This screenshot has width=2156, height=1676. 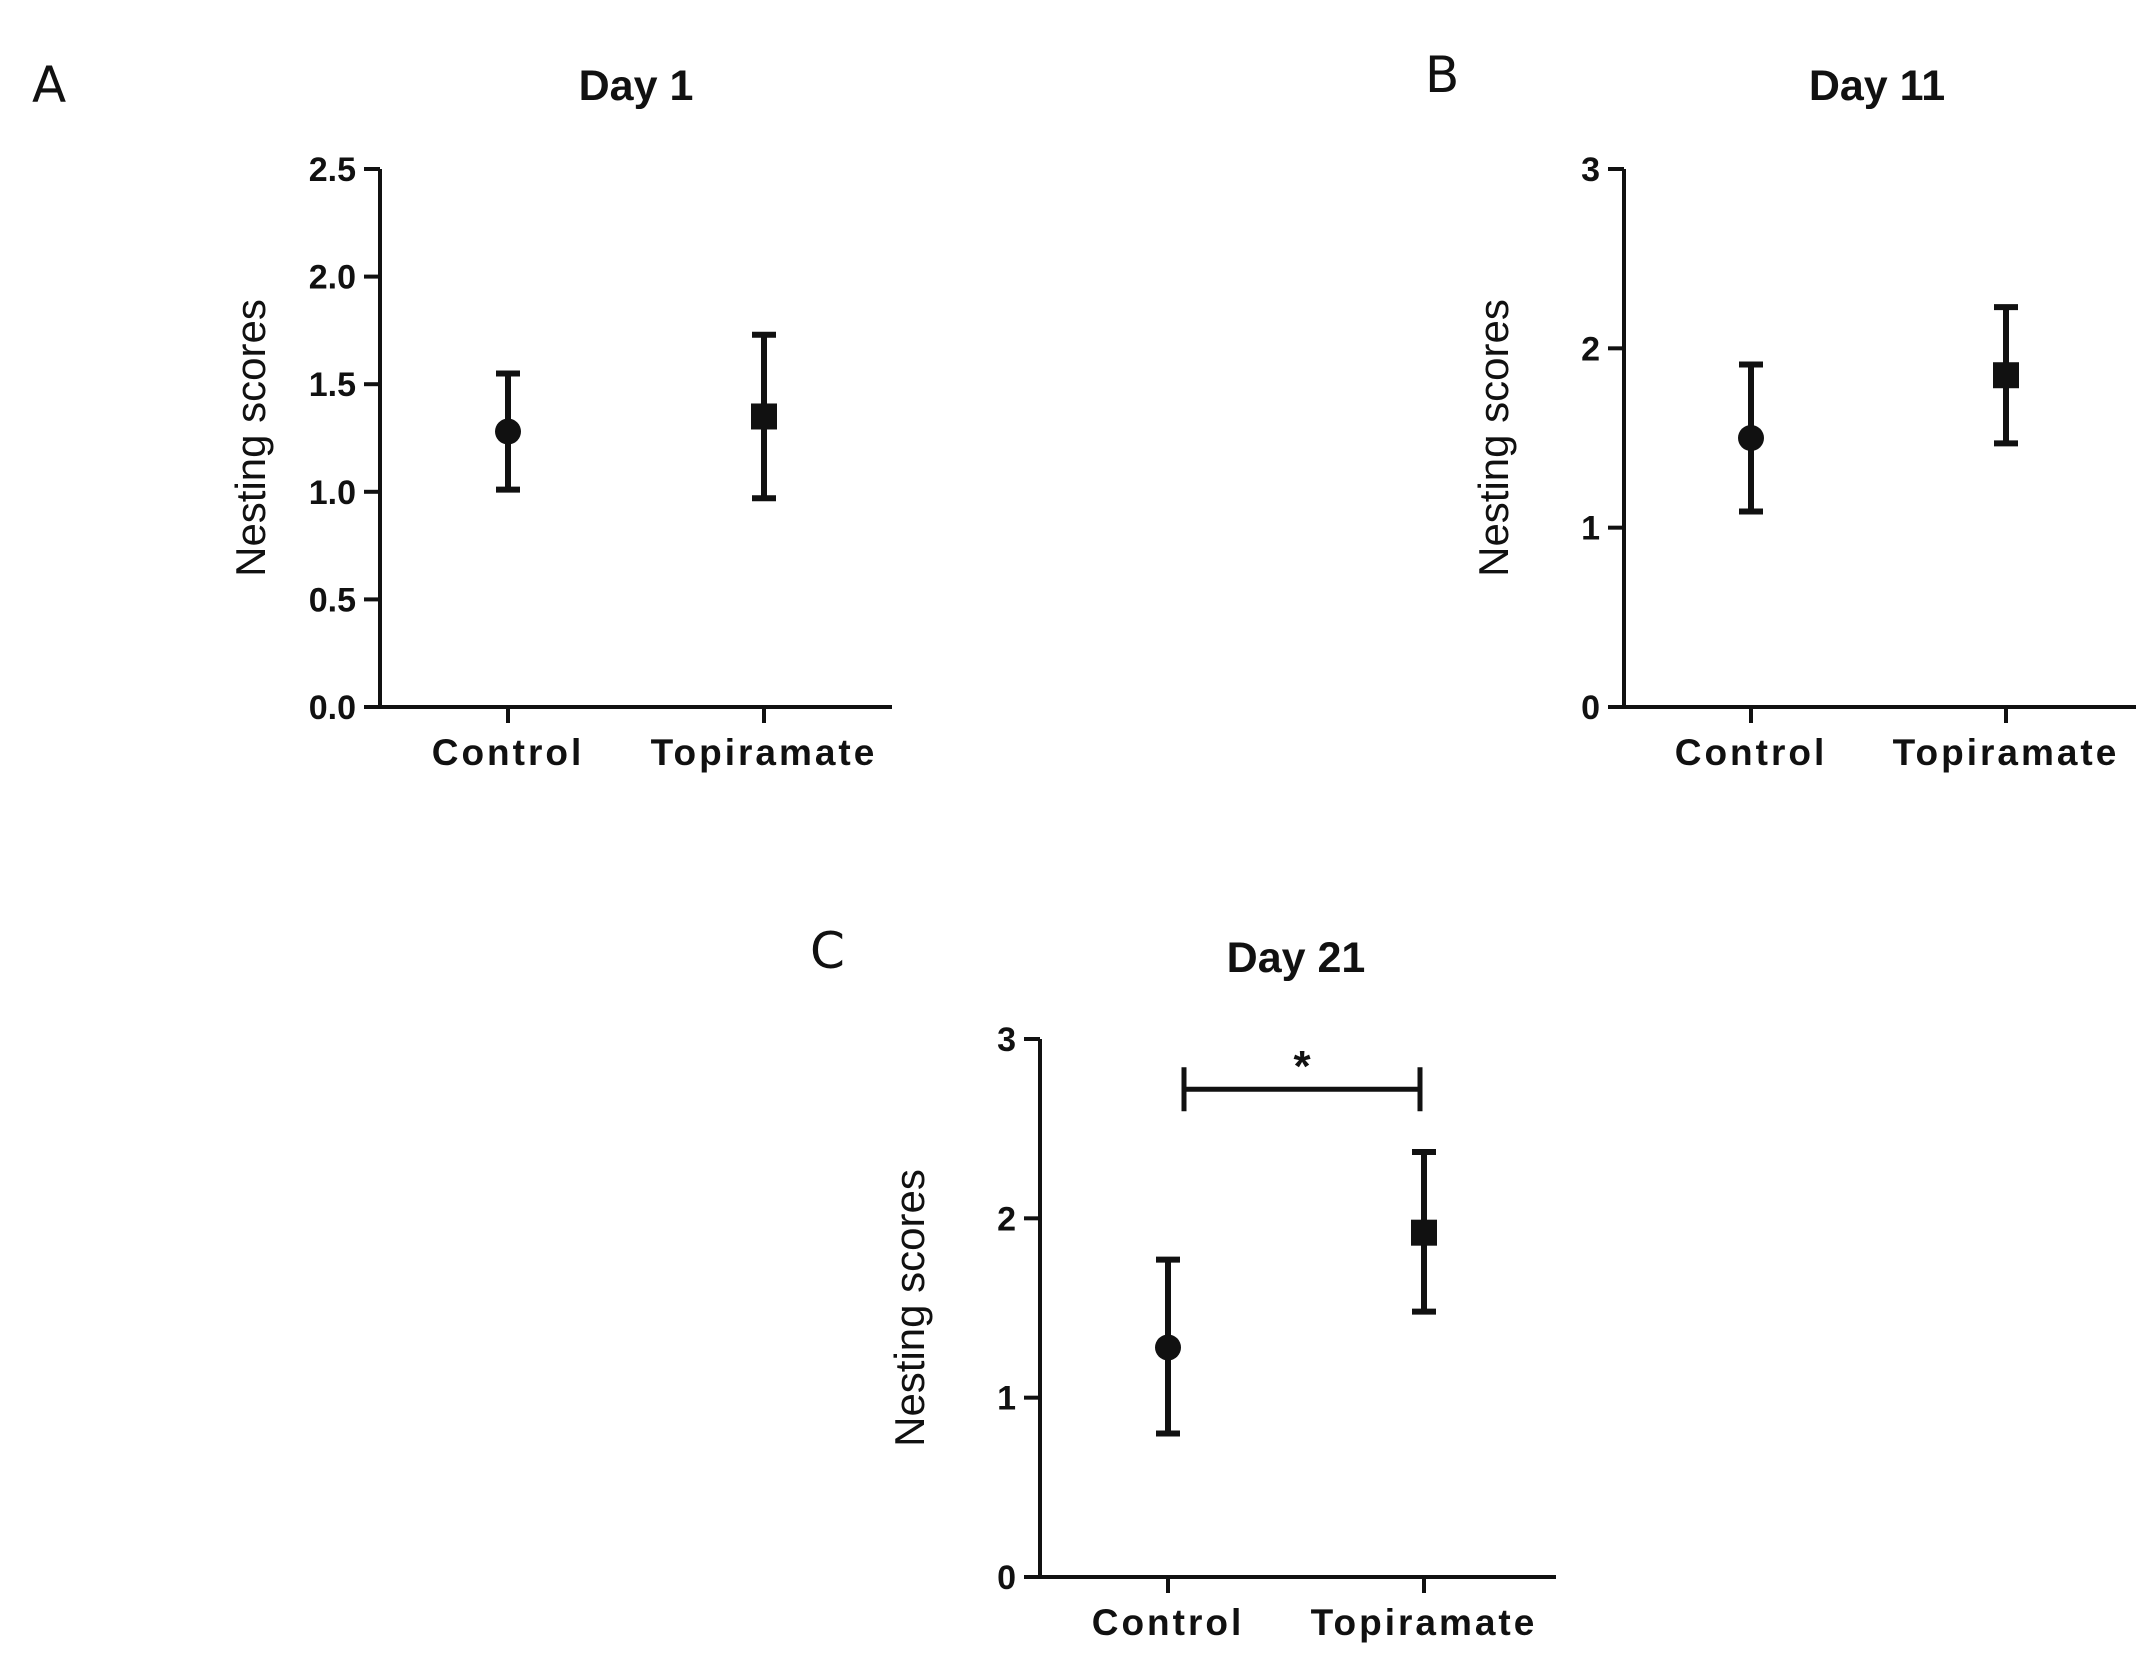 I want to click on y-tick-label: 2.0, so click(x=332, y=278).